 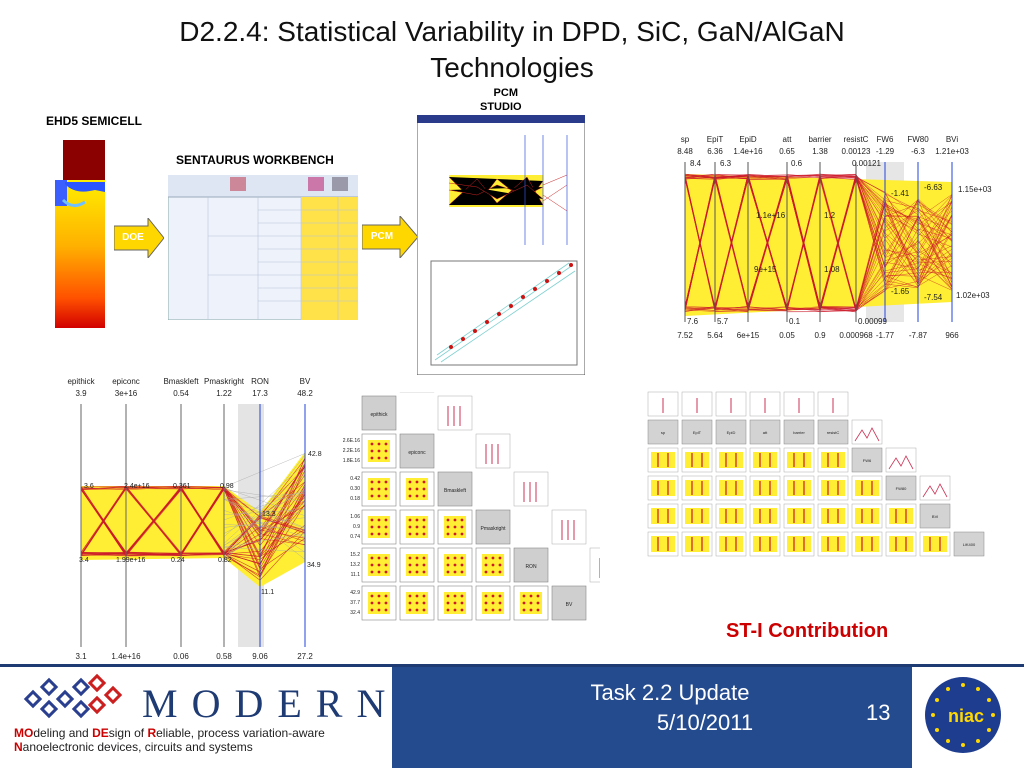 What do you see at coordinates (788, 139) in the screenshot?
I see `axis-header: att` at bounding box center [788, 139].